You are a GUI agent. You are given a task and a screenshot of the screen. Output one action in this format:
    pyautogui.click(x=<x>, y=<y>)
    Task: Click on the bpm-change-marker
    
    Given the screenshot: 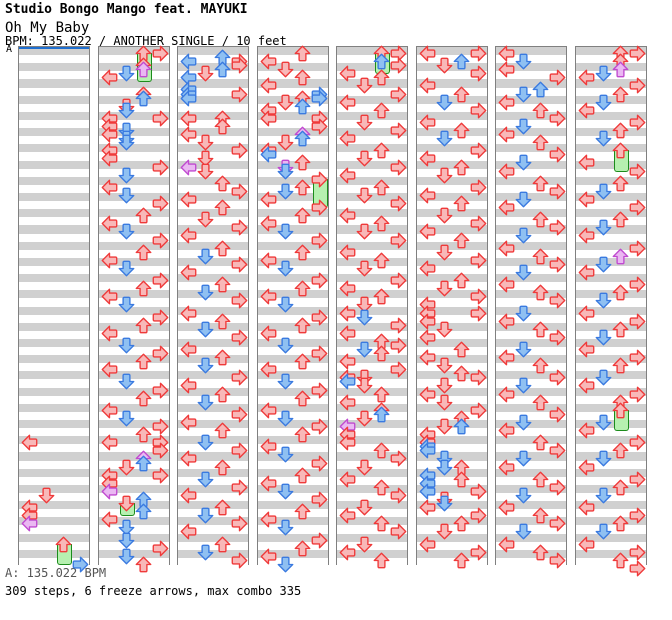 What is the action you would take?
    pyautogui.click(x=54, y=48)
    